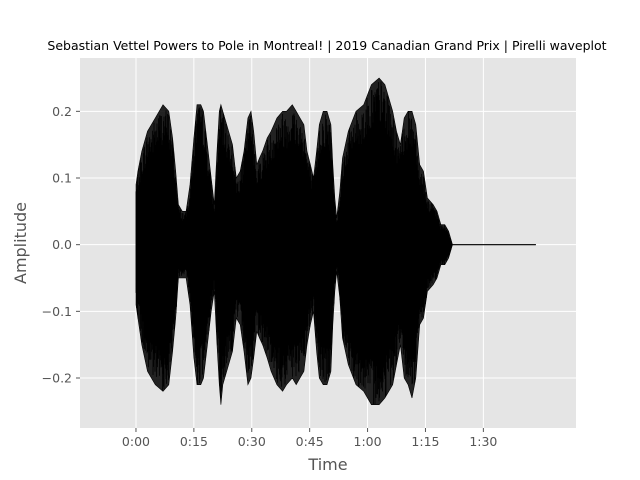 The image size is (640, 480). I want to click on x-tick-label: 1:30, so click(483, 441).